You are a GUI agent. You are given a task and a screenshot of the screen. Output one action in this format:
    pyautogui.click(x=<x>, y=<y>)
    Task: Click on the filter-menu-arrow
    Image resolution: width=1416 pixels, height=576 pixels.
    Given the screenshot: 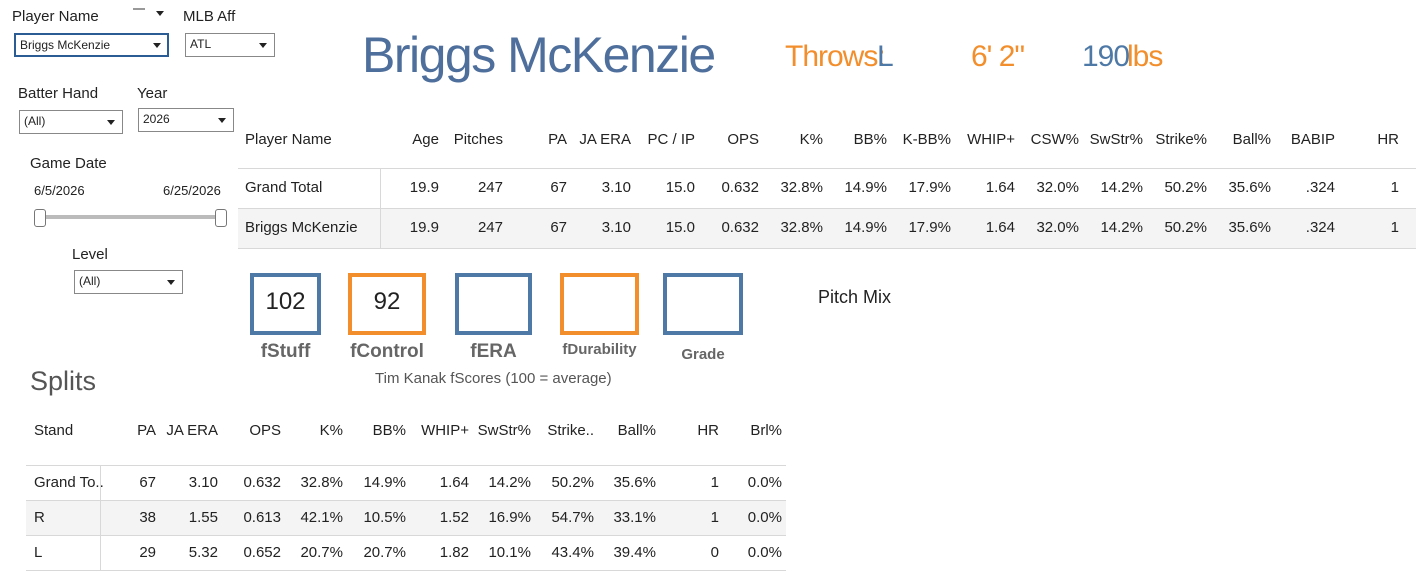 What is the action you would take?
    pyautogui.click(x=160, y=13)
    